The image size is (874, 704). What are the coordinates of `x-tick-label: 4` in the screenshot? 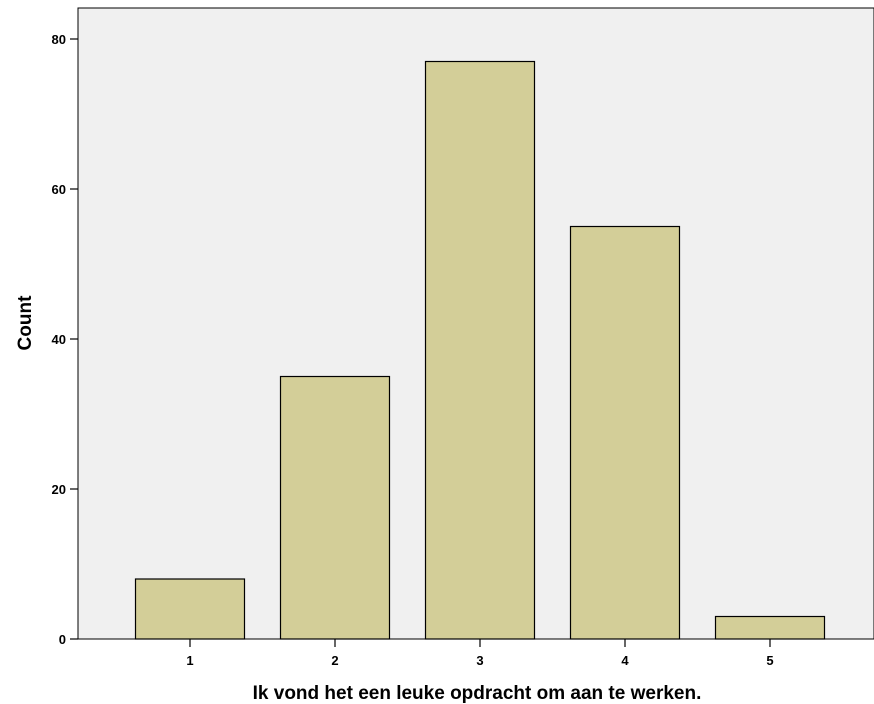 It's located at (625, 660).